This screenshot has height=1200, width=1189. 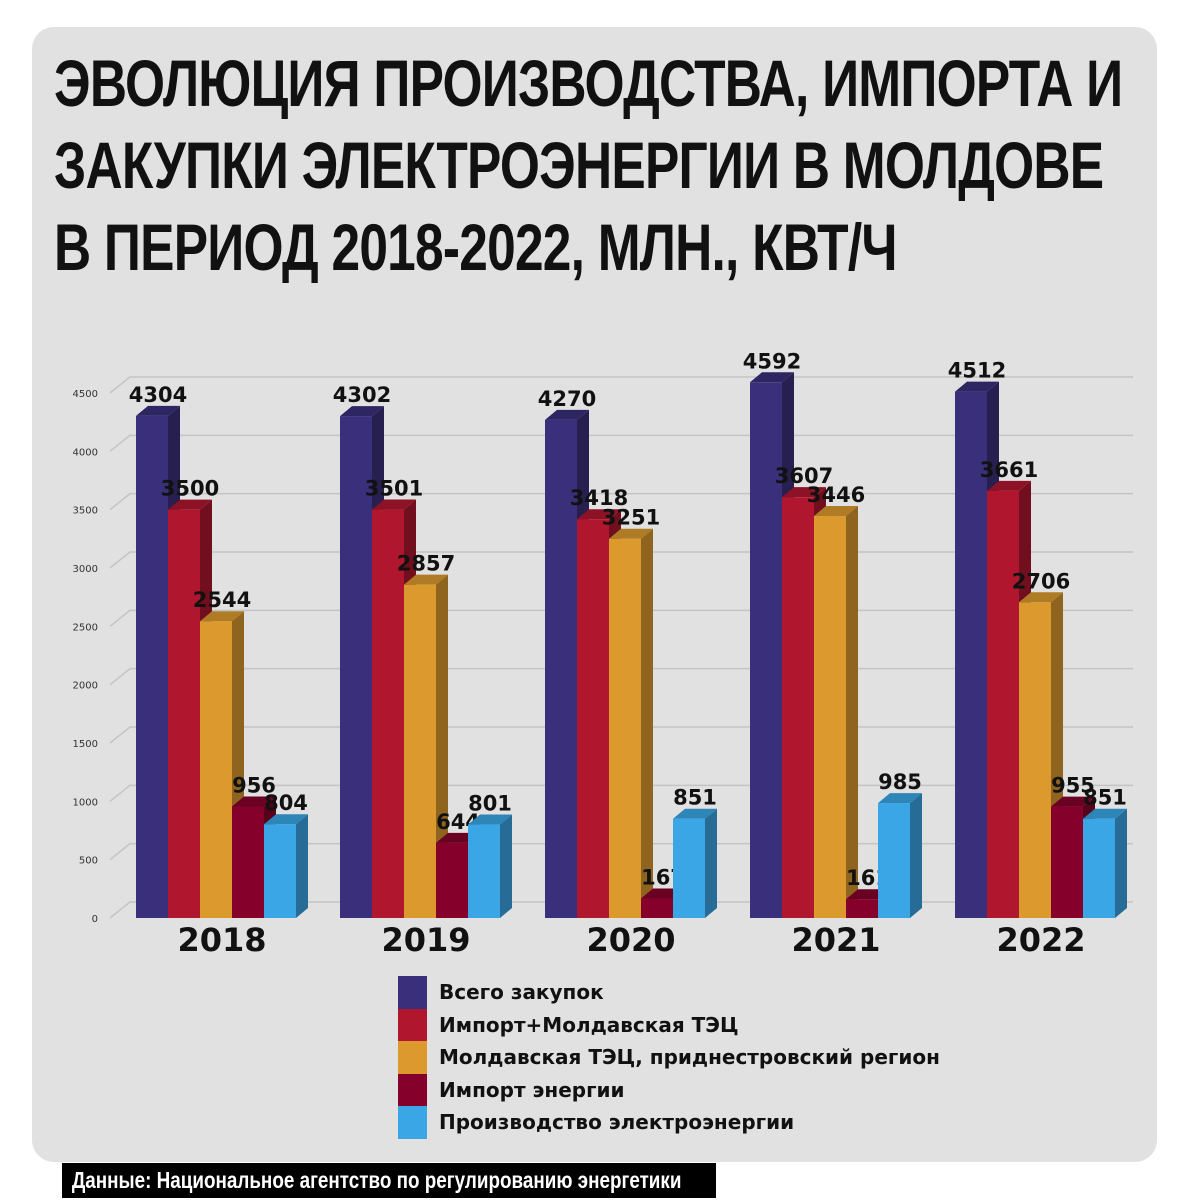 I want to click on x-tick-label: 2018, so click(x=221, y=940).